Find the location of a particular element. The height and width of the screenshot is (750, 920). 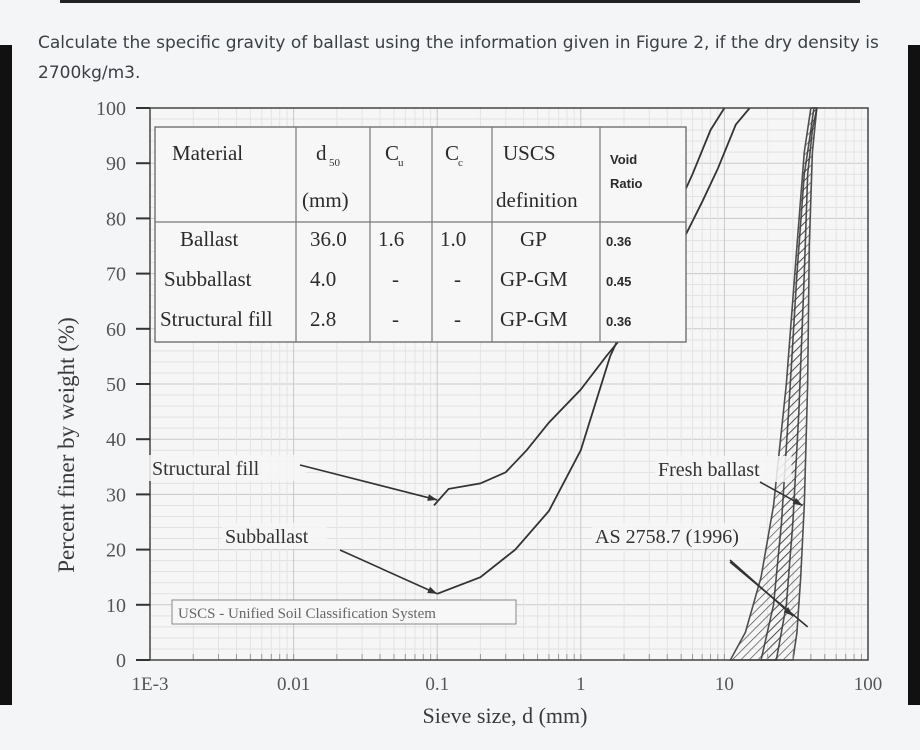

right-edge is located at coordinates (914, 375).